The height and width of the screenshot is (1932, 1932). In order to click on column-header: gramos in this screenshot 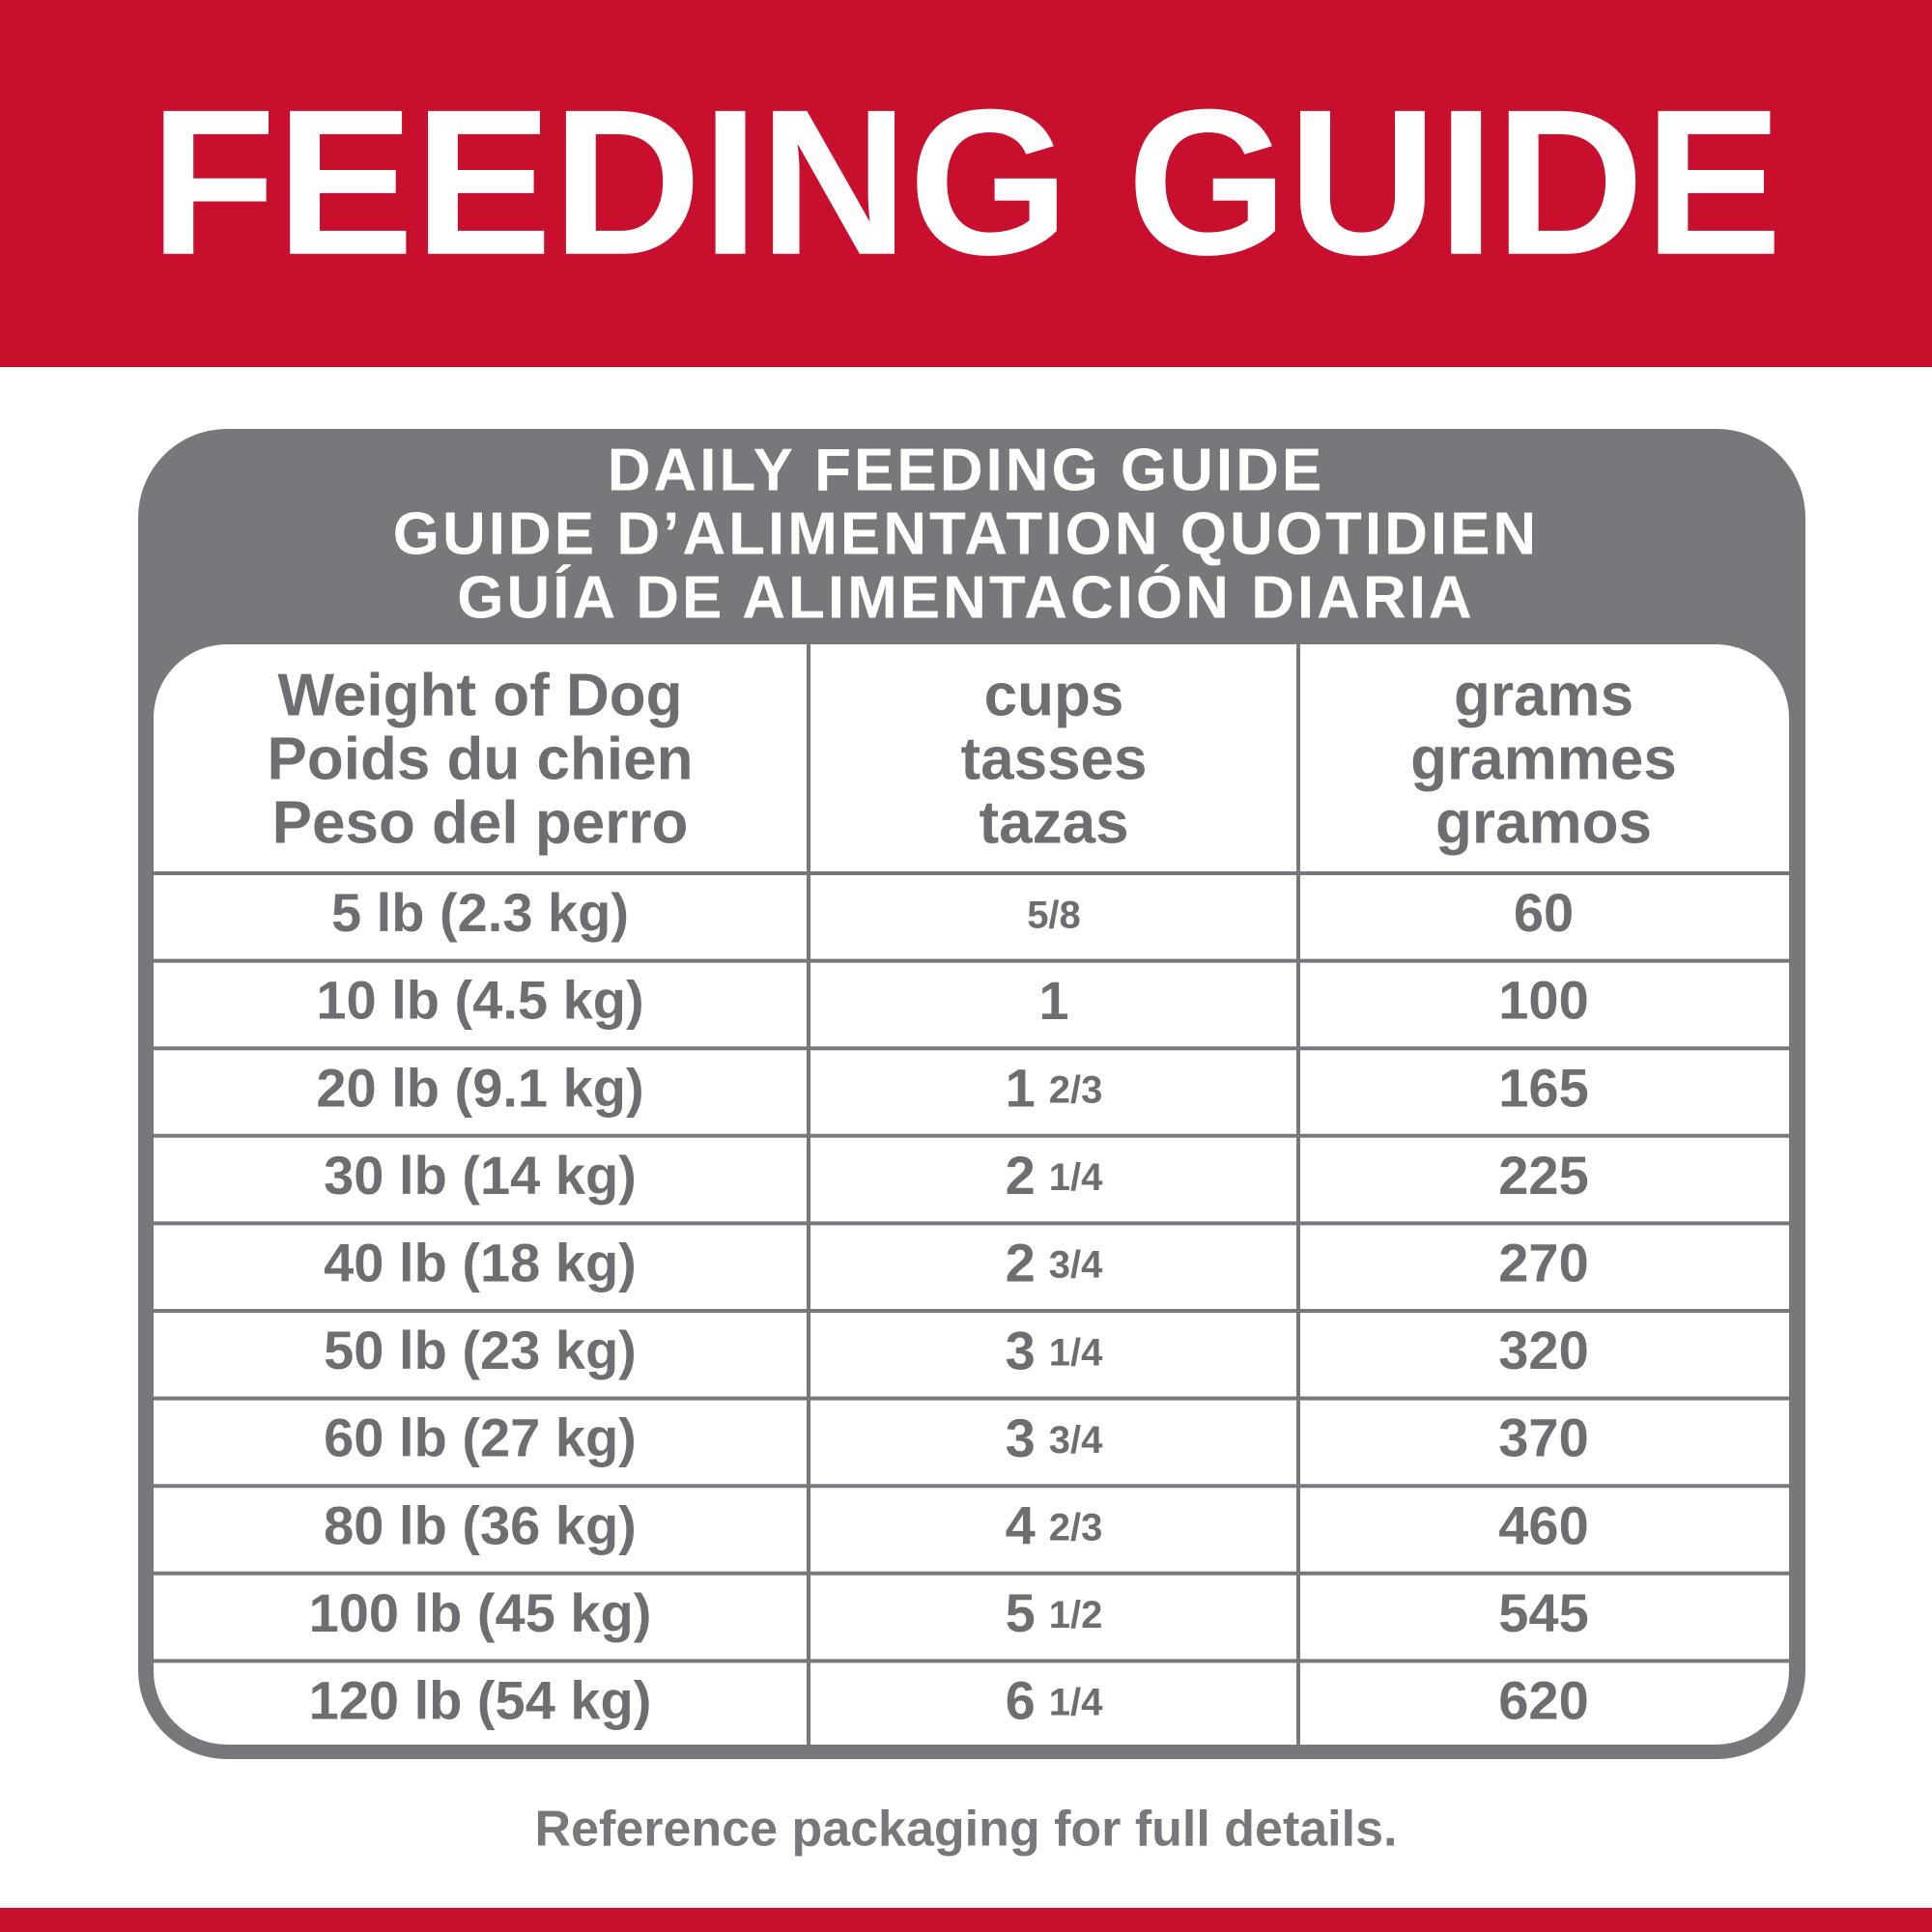, I will do `click(1543, 822)`.